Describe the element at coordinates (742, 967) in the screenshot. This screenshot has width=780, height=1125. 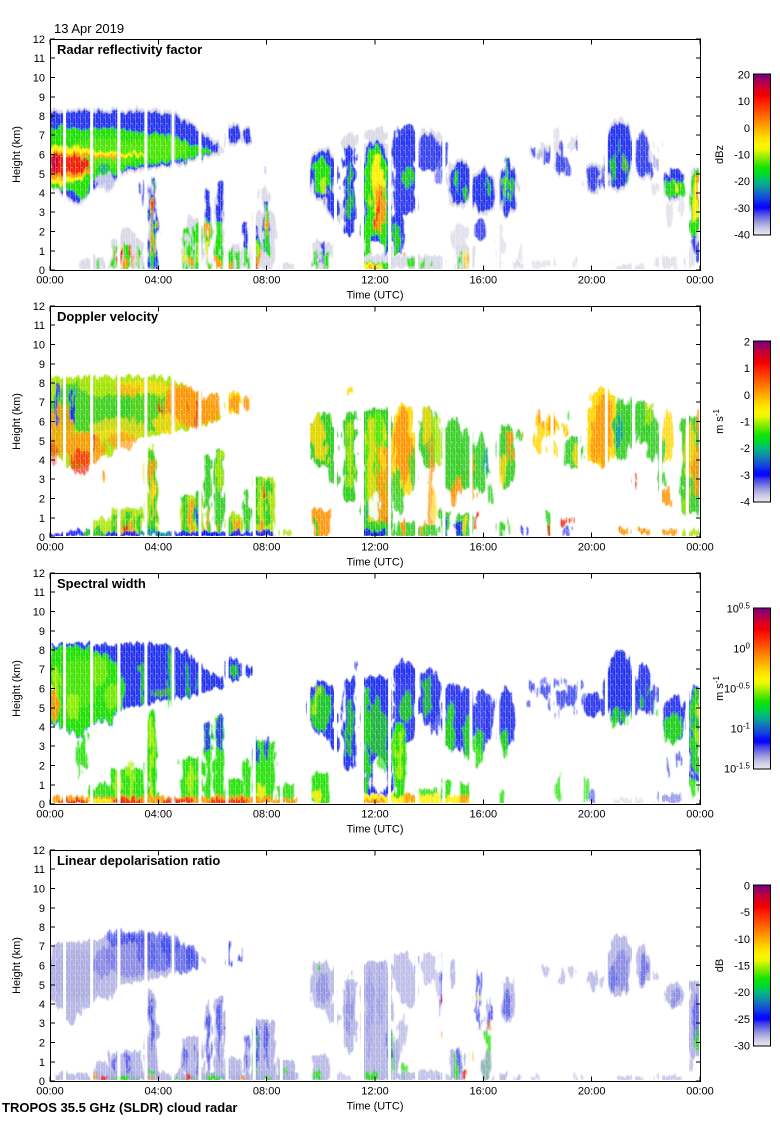
I see `svg-text: -15` at that location.